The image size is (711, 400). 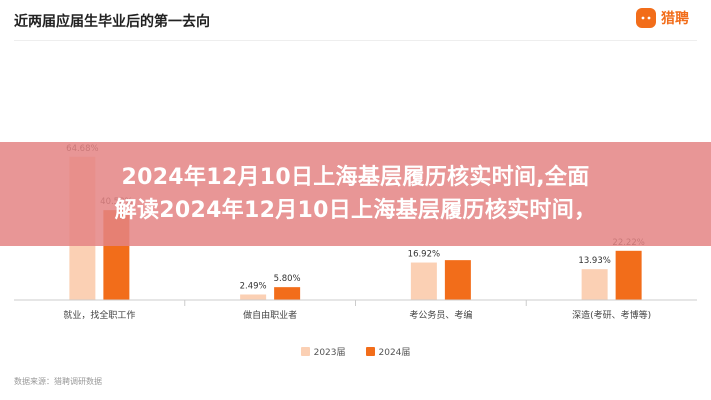 I want to click on legend-label-2023: 2023届, so click(x=329, y=353).